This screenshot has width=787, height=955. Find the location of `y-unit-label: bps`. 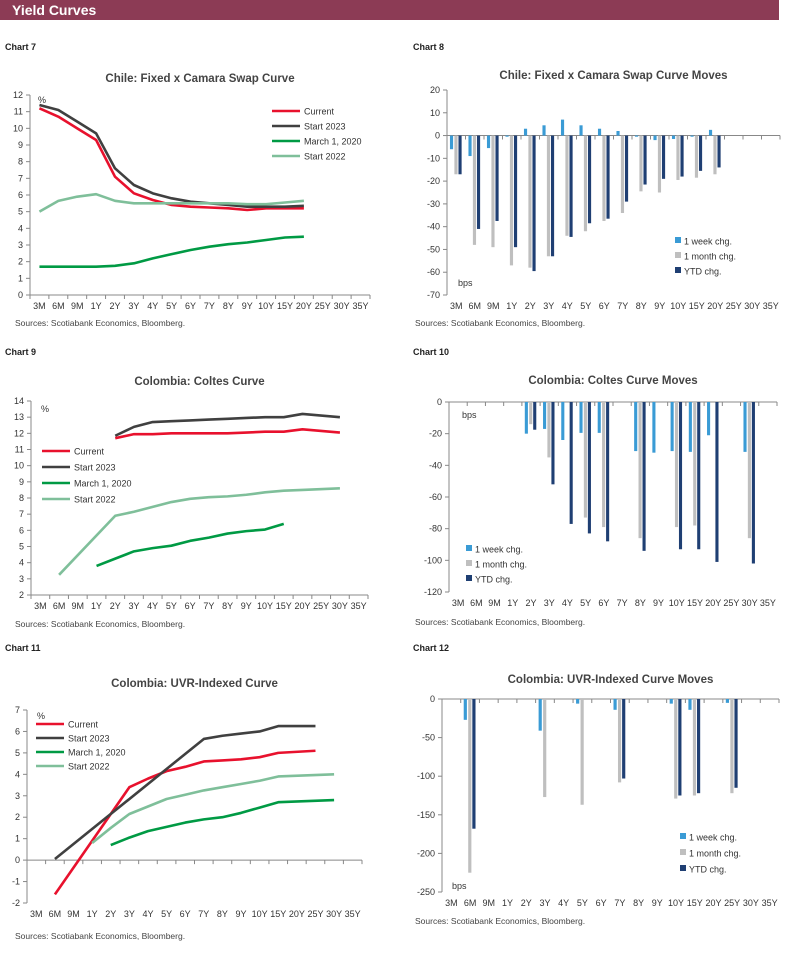

y-unit-label: bps is located at coordinates (459, 886).